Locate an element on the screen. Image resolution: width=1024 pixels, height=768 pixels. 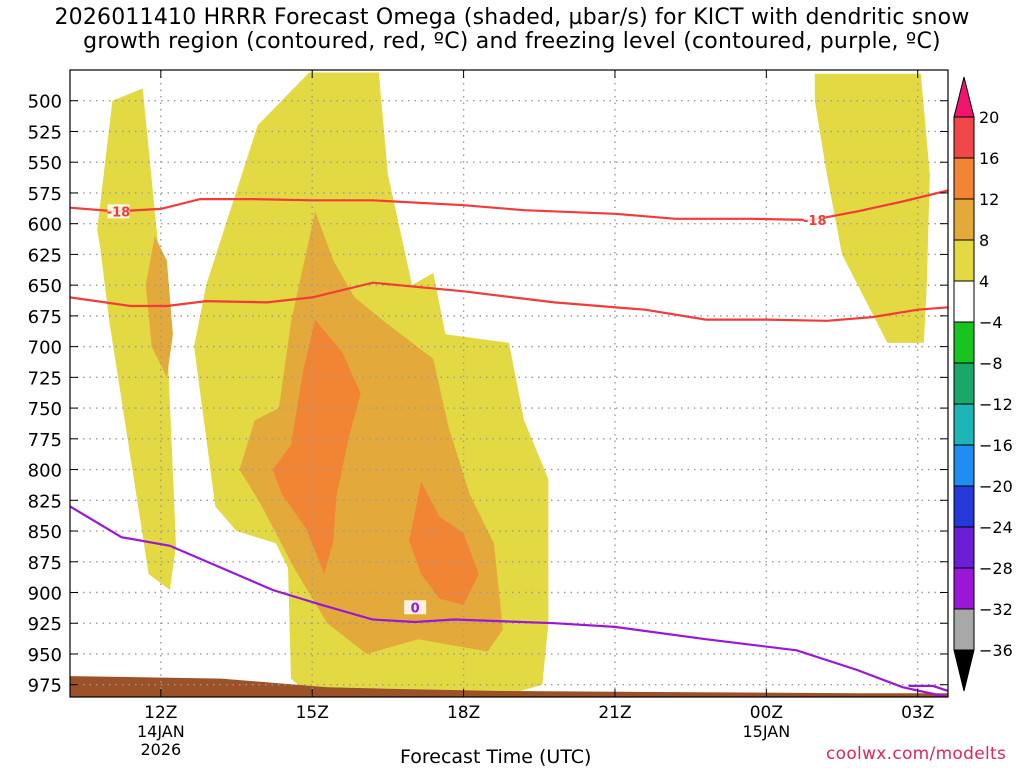
x-tick-label-18Z: 18Z is located at coordinates (463, 713).